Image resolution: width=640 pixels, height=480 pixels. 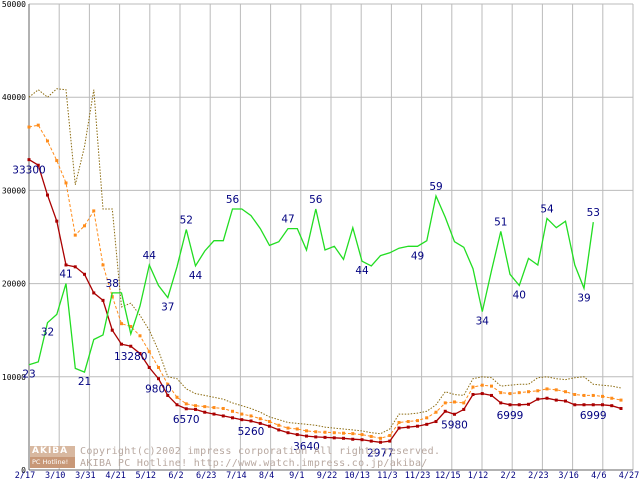 What do you see at coordinates (85, 475) in the screenshot?
I see `x-tick-label: 3/31` at bounding box center [85, 475].